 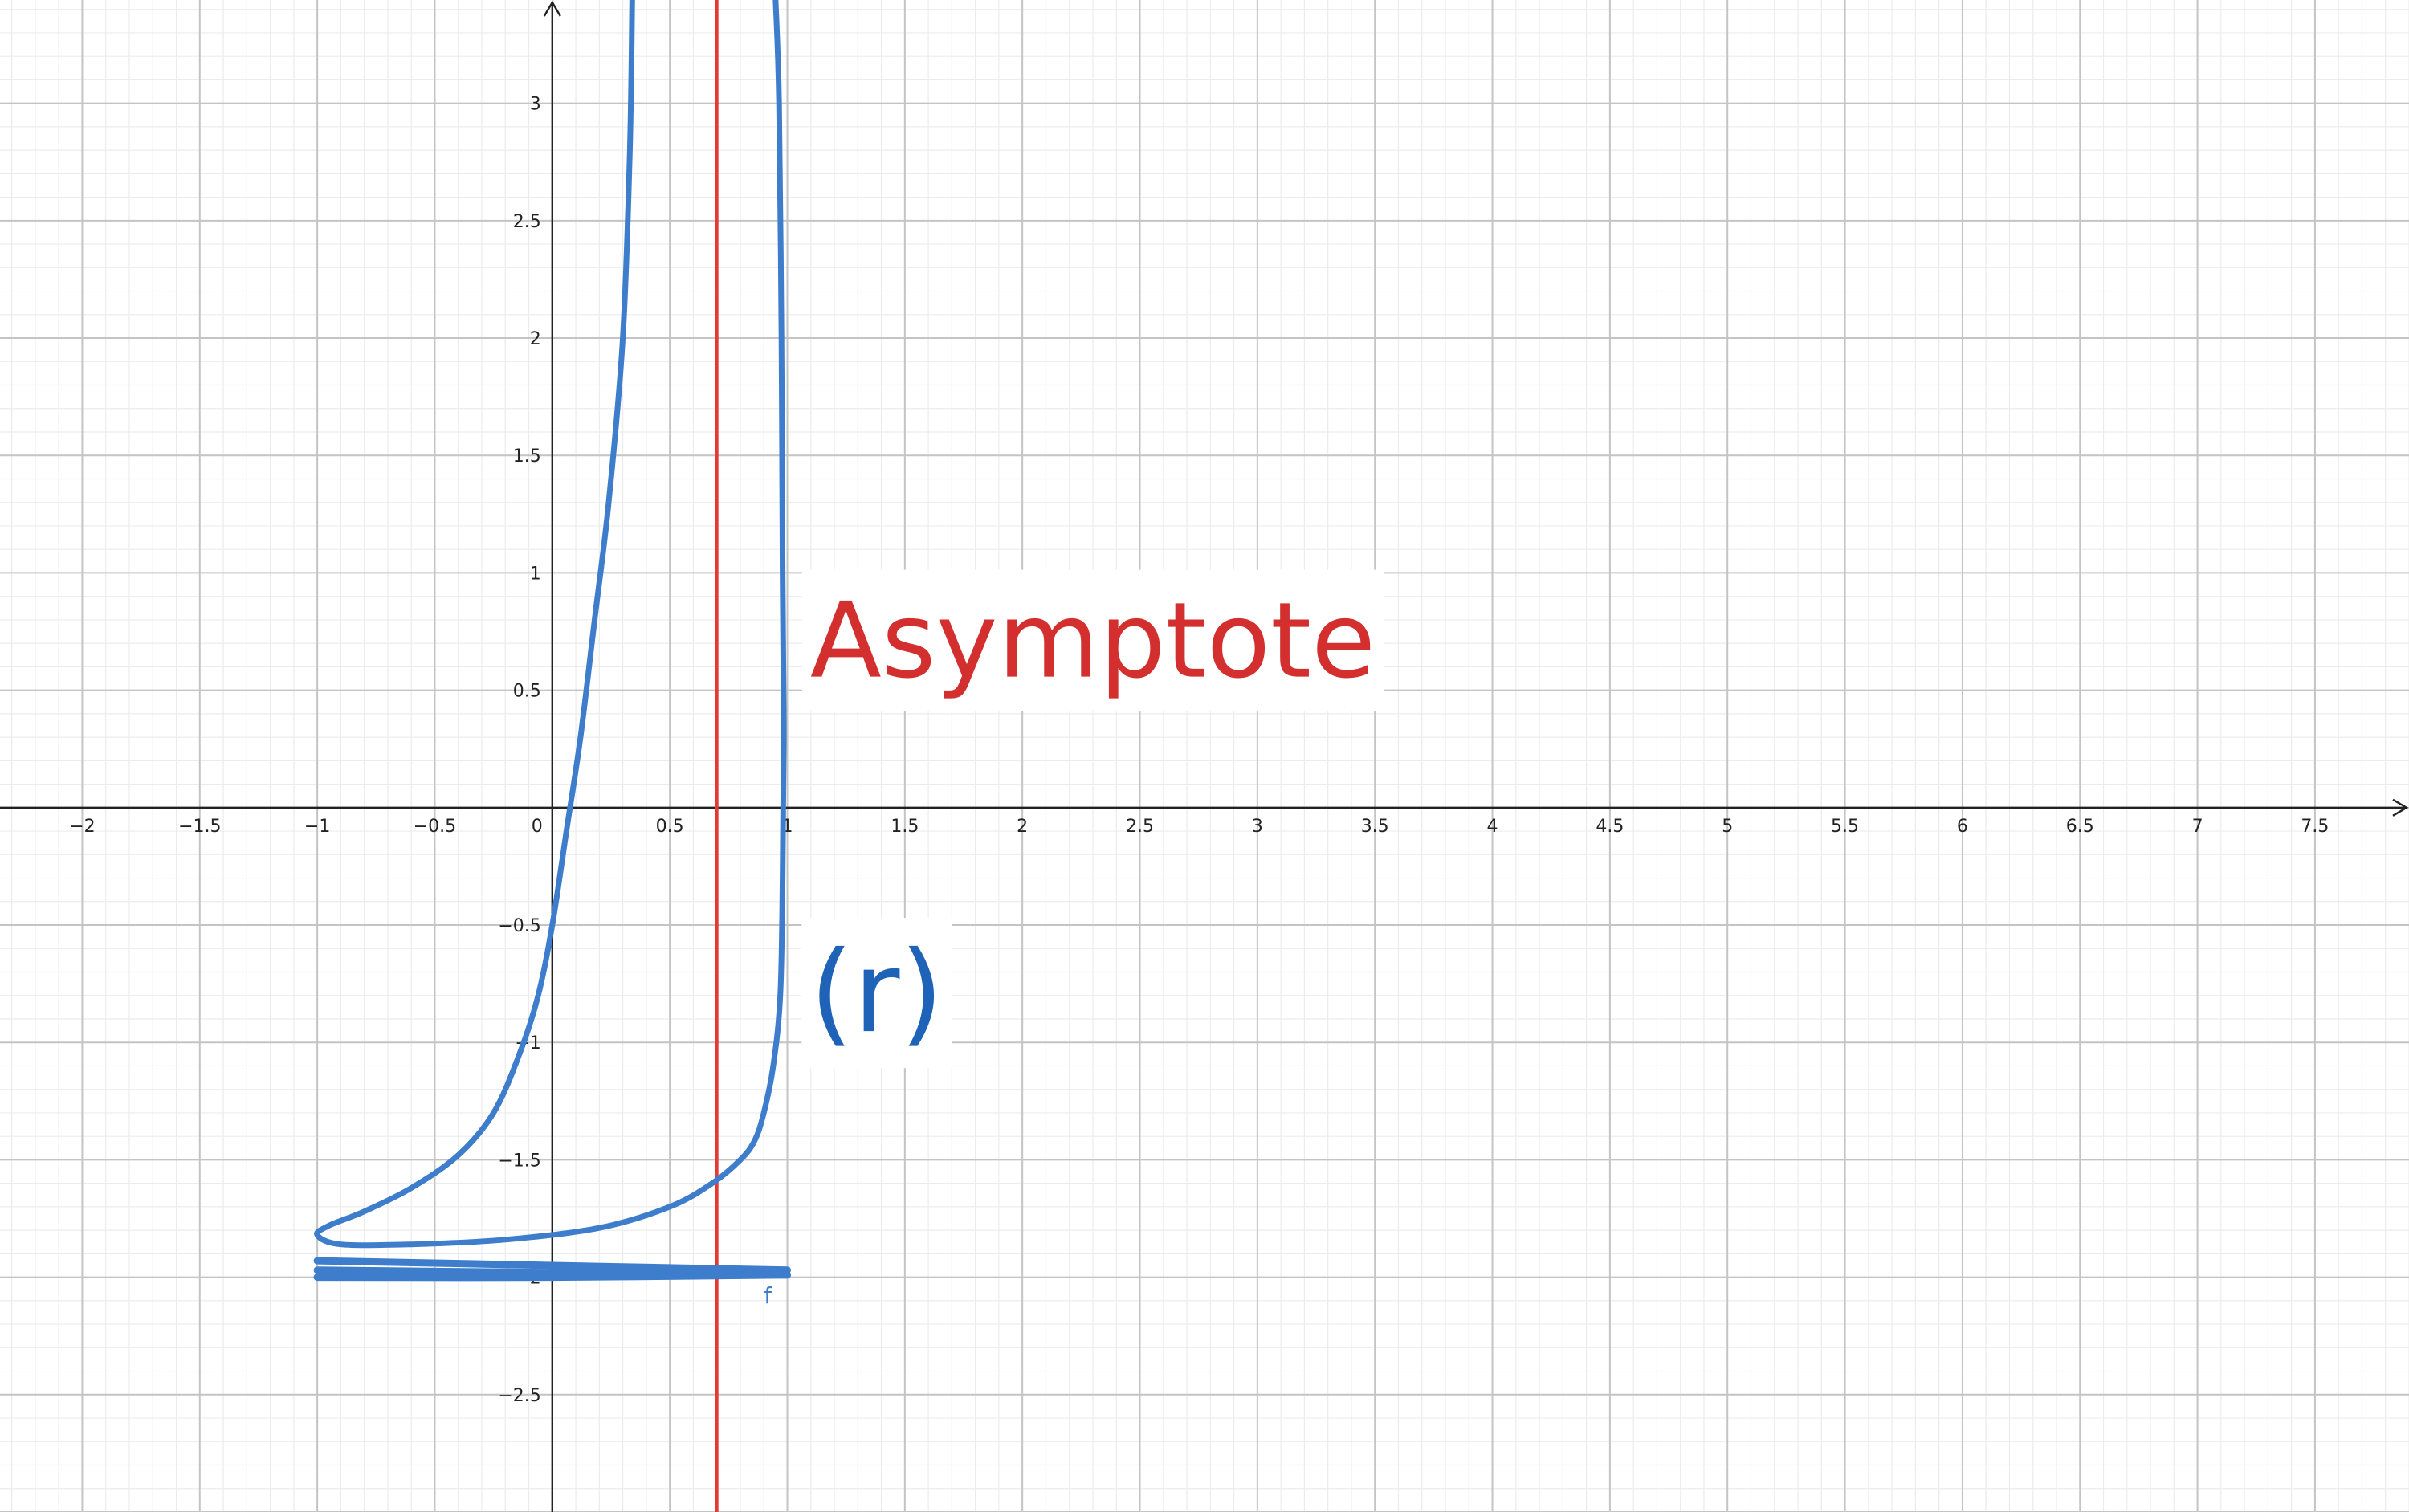 I want to click on x-tick-label: 1.5, so click(x=905, y=827).